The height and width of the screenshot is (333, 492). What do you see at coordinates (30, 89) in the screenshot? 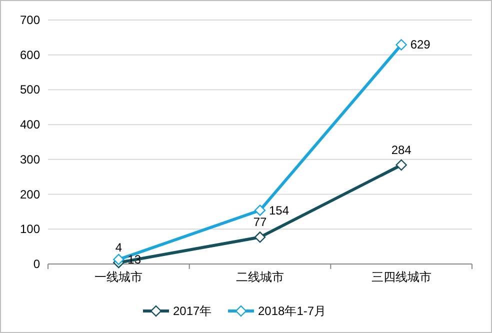
I see `y-tick-label: 500` at bounding box center [30, 89].